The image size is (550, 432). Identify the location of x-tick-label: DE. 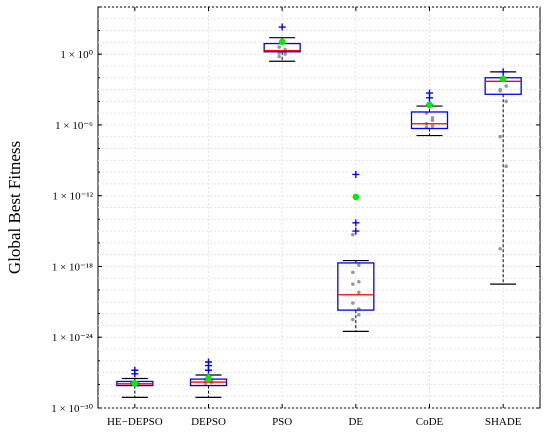
(355, 422).